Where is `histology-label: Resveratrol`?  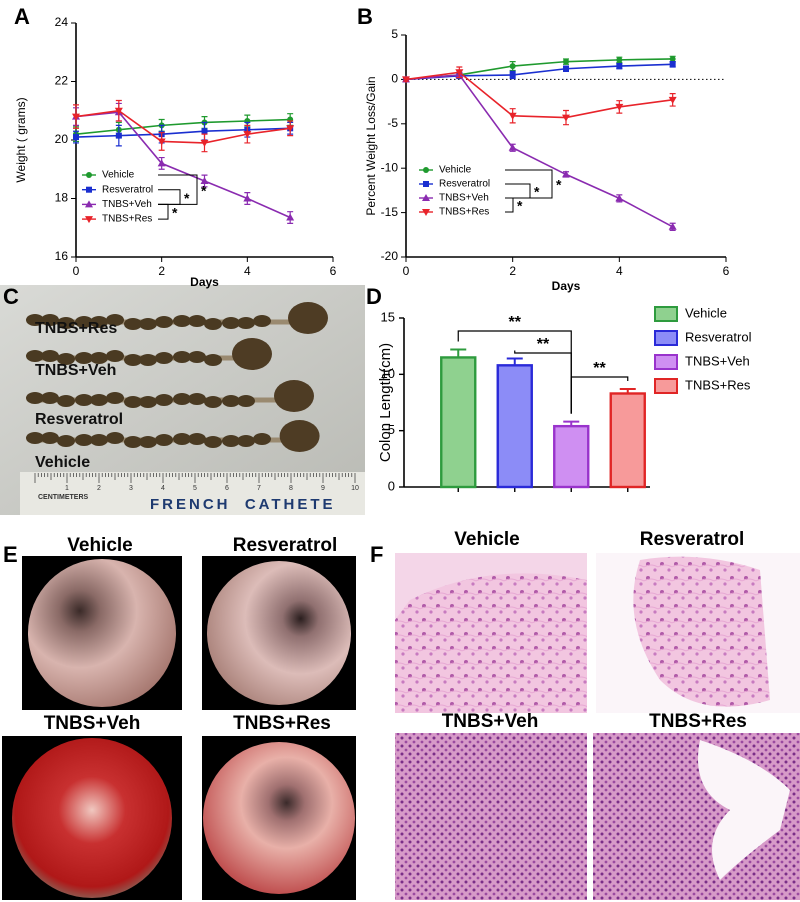
histology-label: Resveratrol is located at coordinates (692, 539).